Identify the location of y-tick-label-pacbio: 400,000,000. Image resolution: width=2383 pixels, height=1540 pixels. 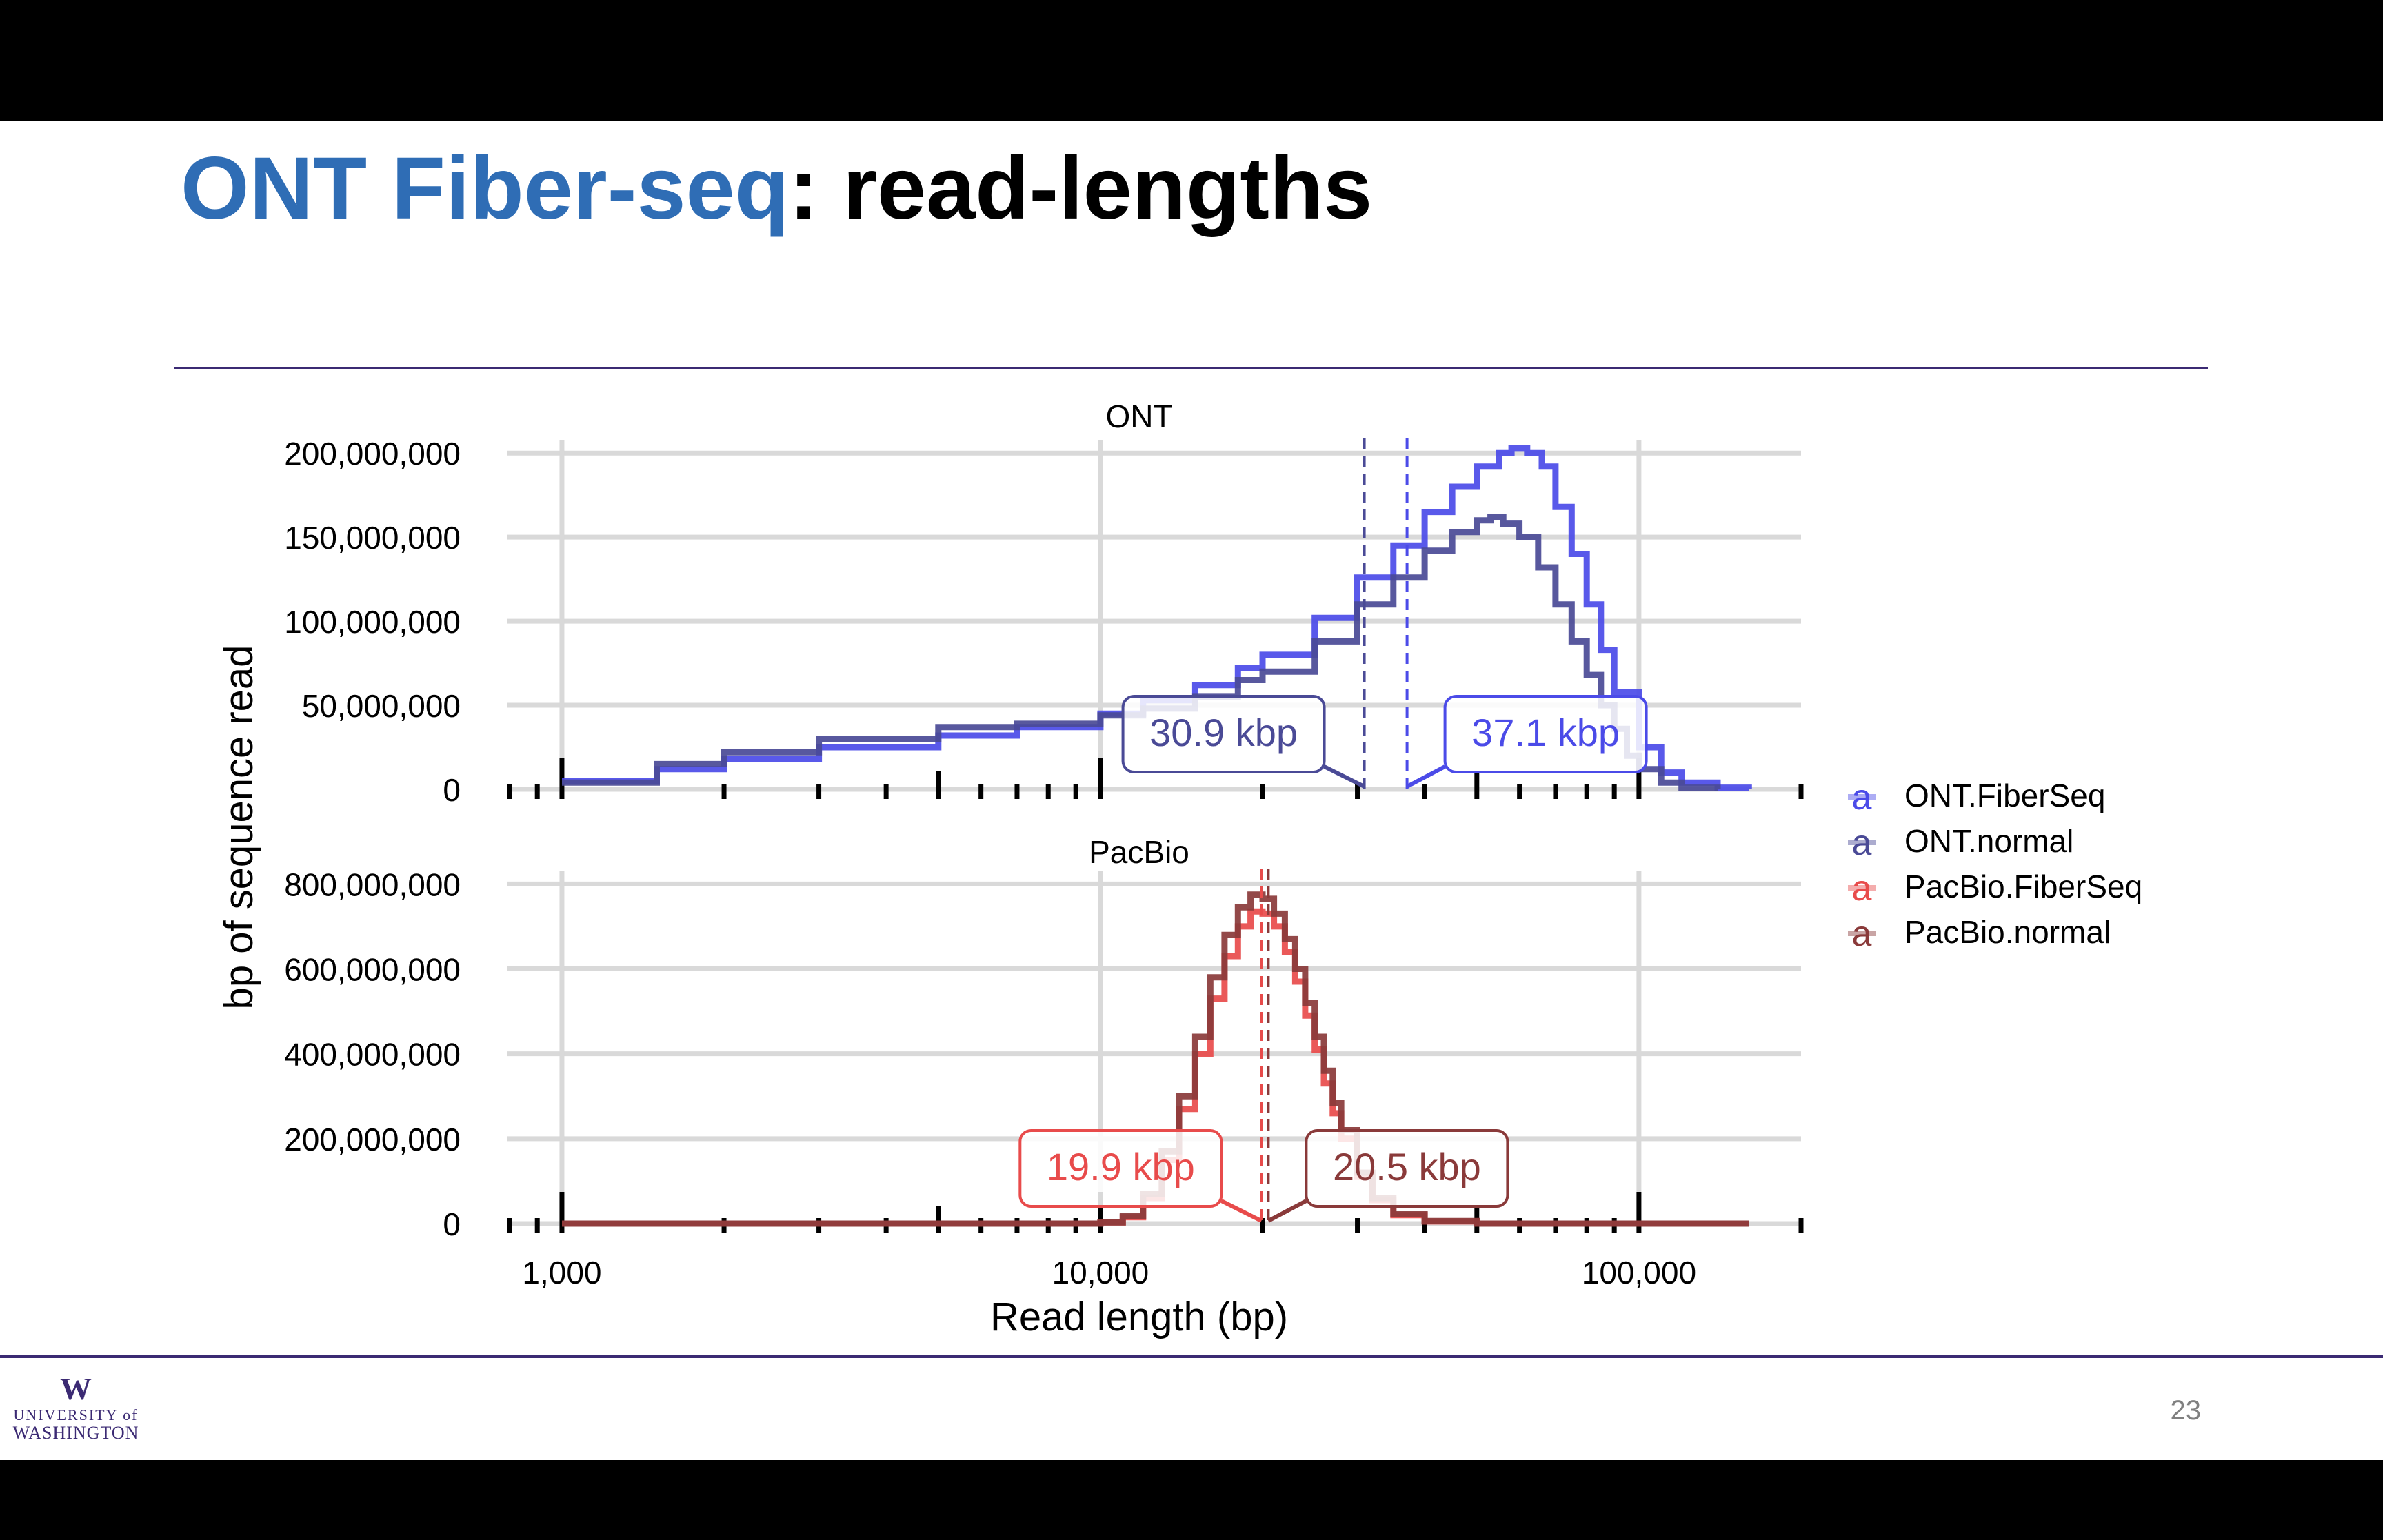
(372, 1055).